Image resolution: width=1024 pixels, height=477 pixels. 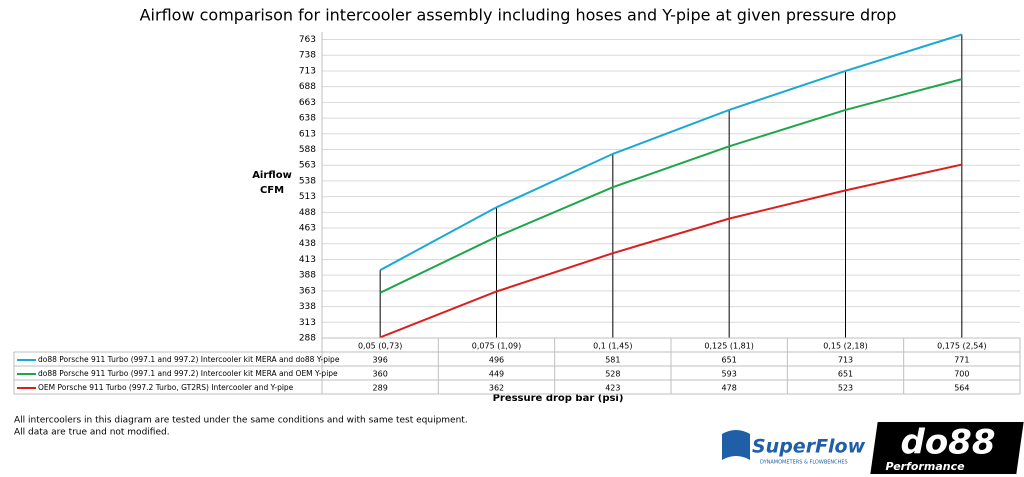 What do you see at coordinates (307, 181) in the screenshot?
I see `y-tick-label: 538` at bounding box center [307, 181].